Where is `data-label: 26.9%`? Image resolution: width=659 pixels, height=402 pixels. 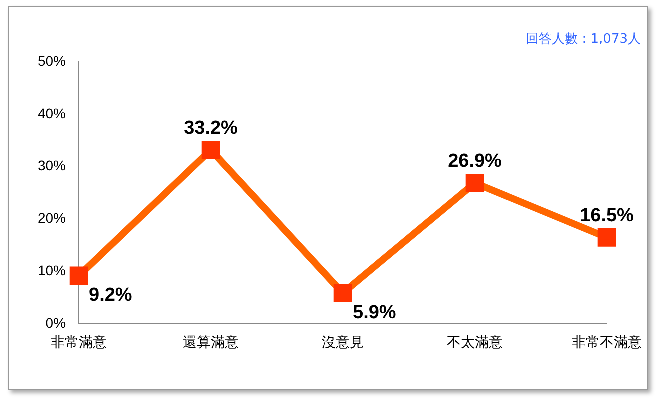 data-label: 26.9% is located at coordinates (475, 161).